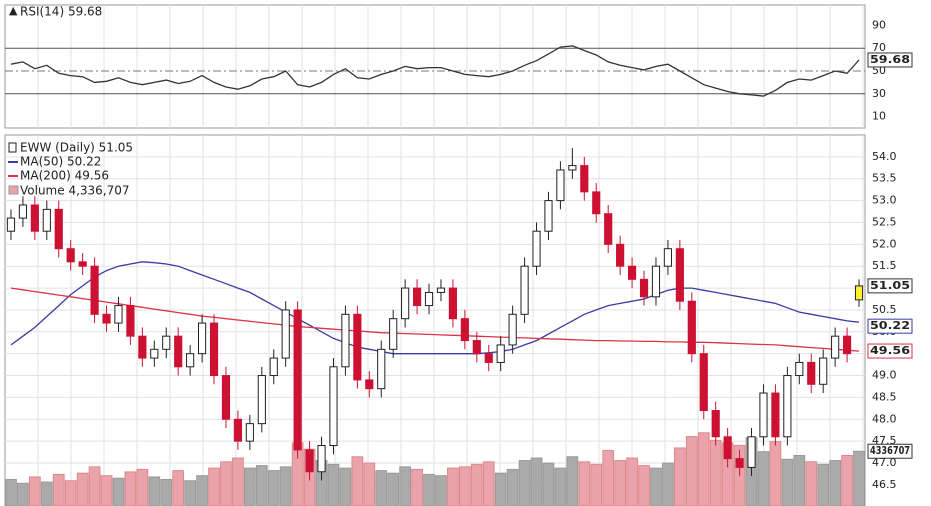 The height and width of the screenshot is (506, 931). What do you see at coordinates (60, 162) in the screenshot?
I see `legend-label: MA(50) 50.22` at bounding box center [60, 162].